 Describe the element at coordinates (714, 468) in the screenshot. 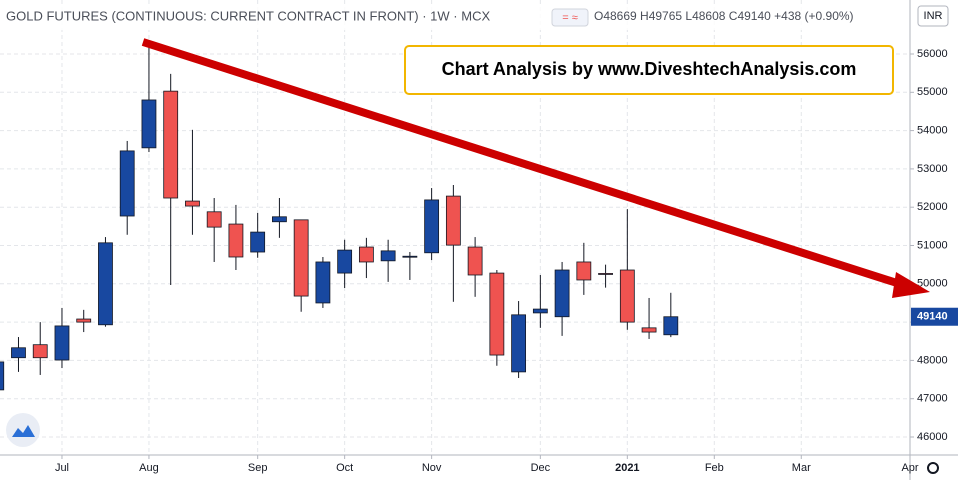

I see `x-tick-label: Feb` at that location.